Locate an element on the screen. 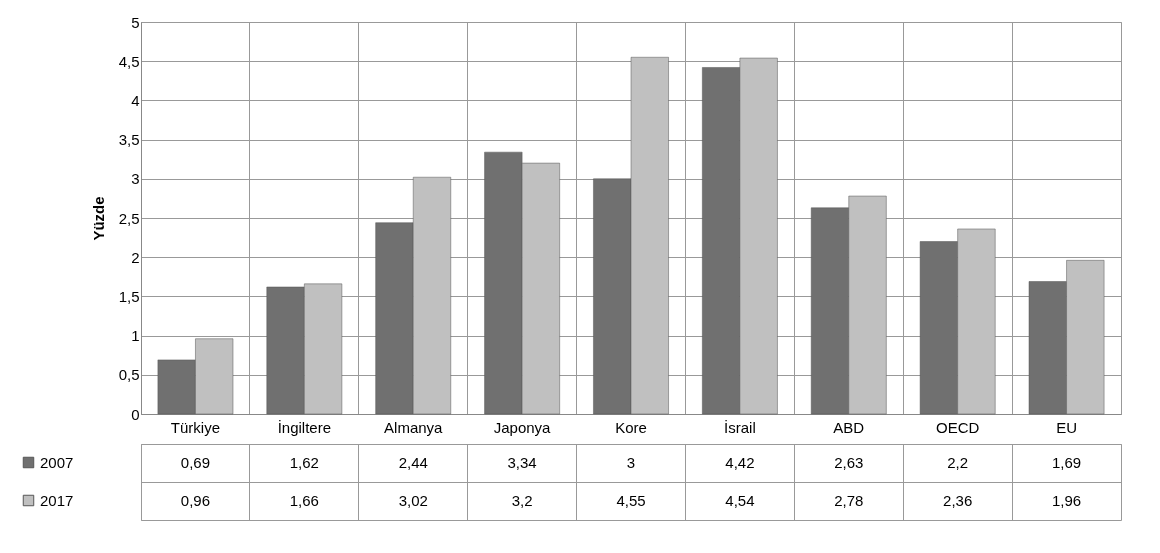 Image resolution: width=1160 pixels, height=553 pixels. y-tick-label: 2,5 is located at coordinates (129, 218).